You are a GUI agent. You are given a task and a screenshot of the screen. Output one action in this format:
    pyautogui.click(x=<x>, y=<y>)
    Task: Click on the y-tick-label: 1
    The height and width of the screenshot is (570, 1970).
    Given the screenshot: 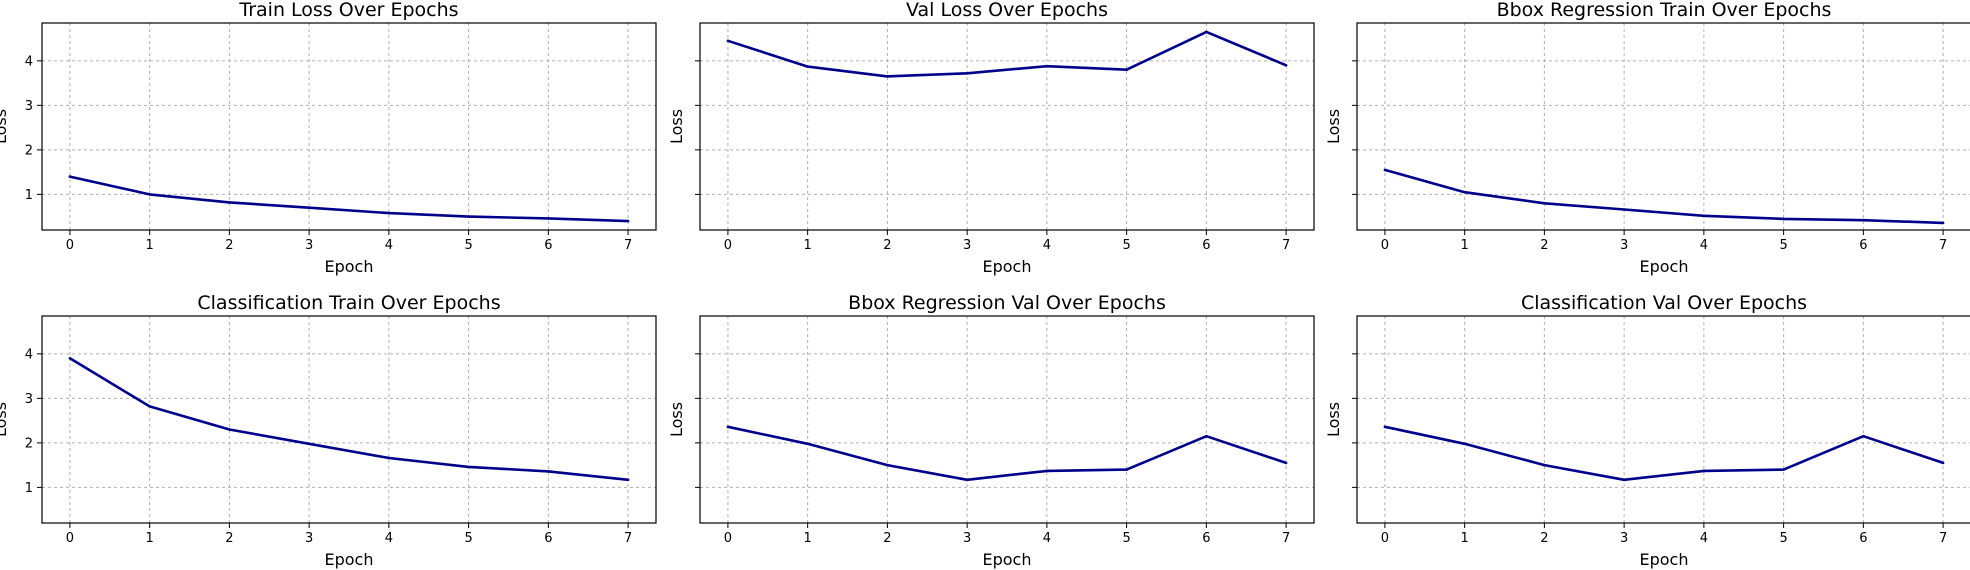 What is the action you would take?
    pyautogui.click(x=29, y=488)
    